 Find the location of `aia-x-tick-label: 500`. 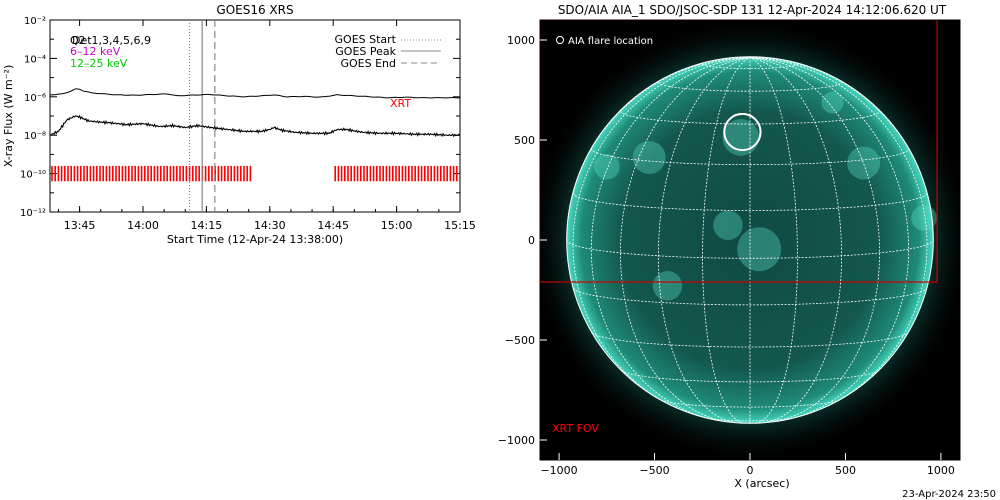

aia-x-tick-label: 500 is located at coordinates (845, 470).